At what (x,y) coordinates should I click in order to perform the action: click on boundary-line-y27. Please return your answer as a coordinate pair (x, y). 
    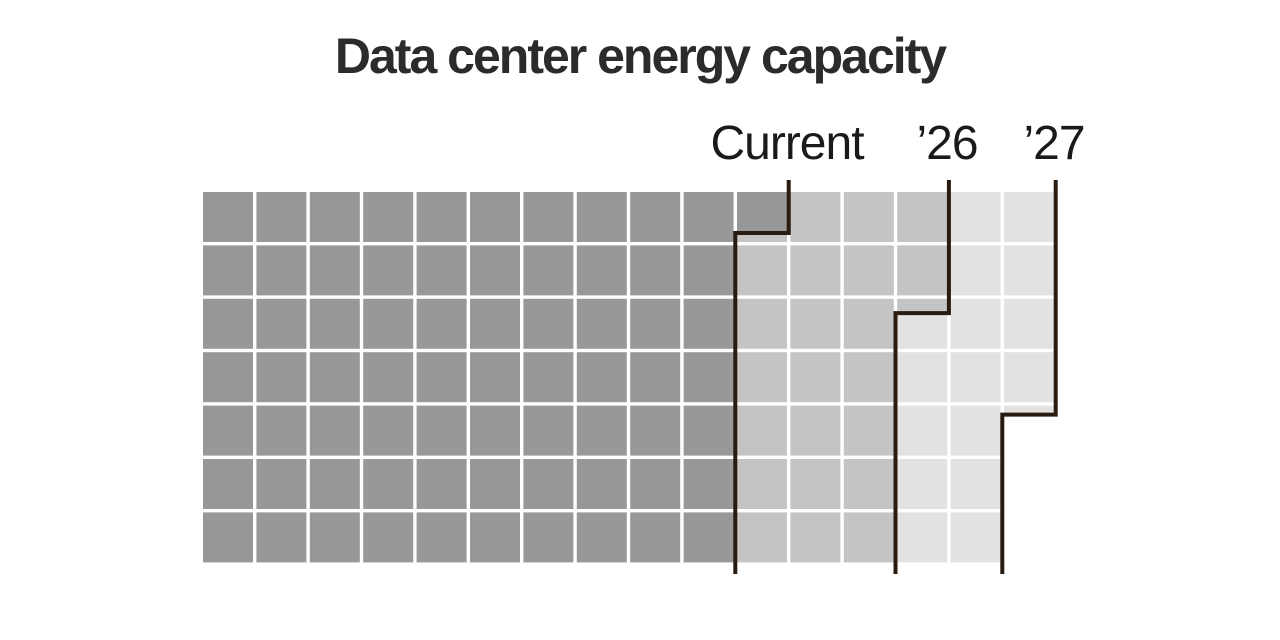
    Looking at the image, I should click on (1029, 377).